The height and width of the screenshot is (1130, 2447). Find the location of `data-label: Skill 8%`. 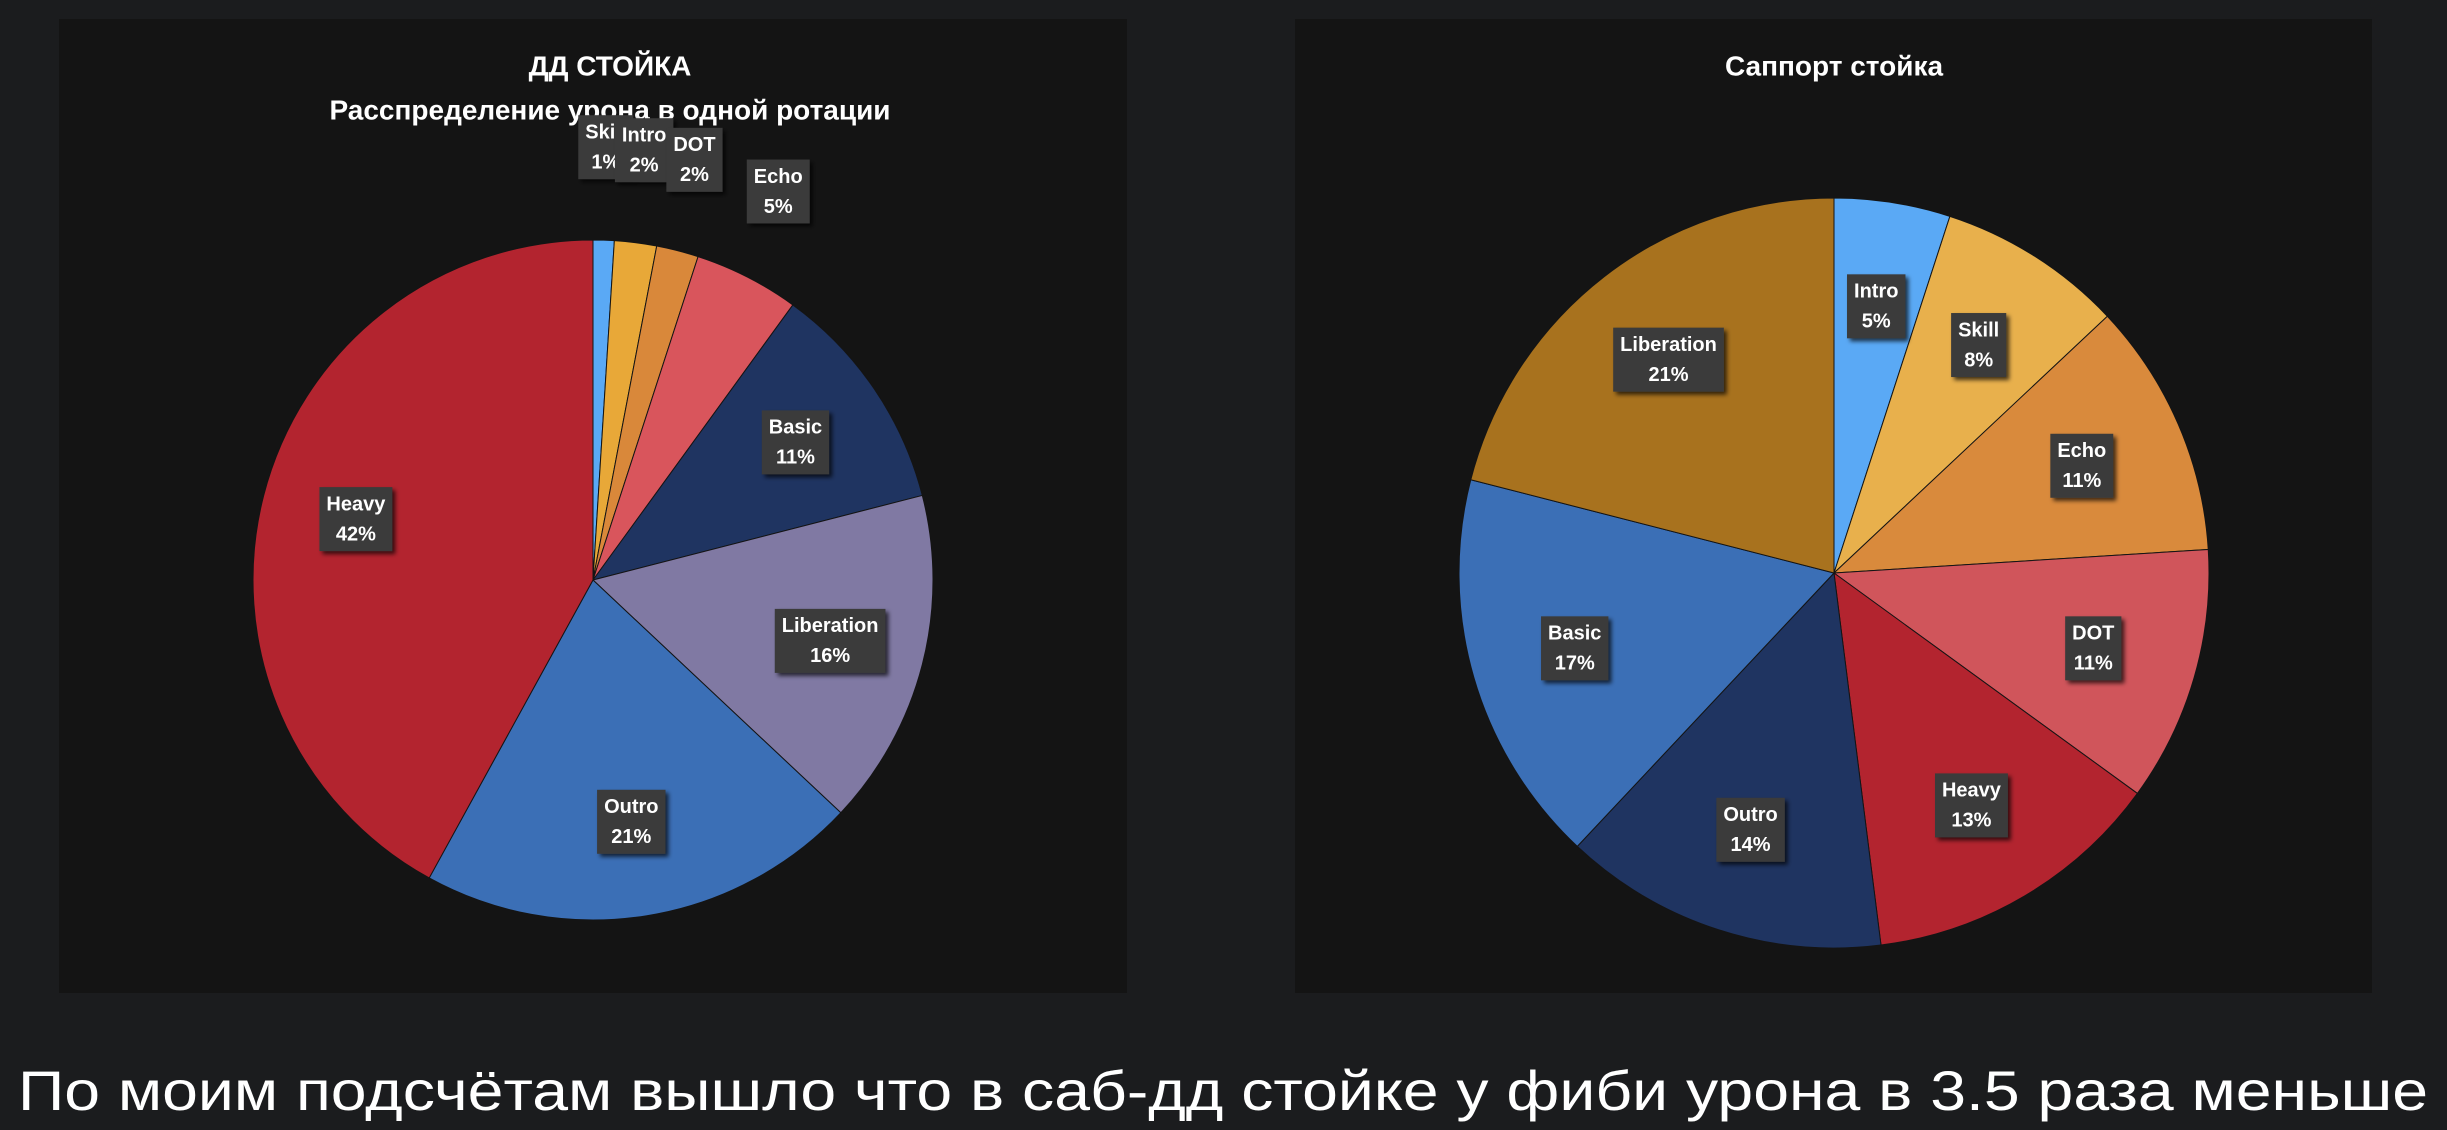

data-label: Skill 8% is located at coordinates (1979, 345).